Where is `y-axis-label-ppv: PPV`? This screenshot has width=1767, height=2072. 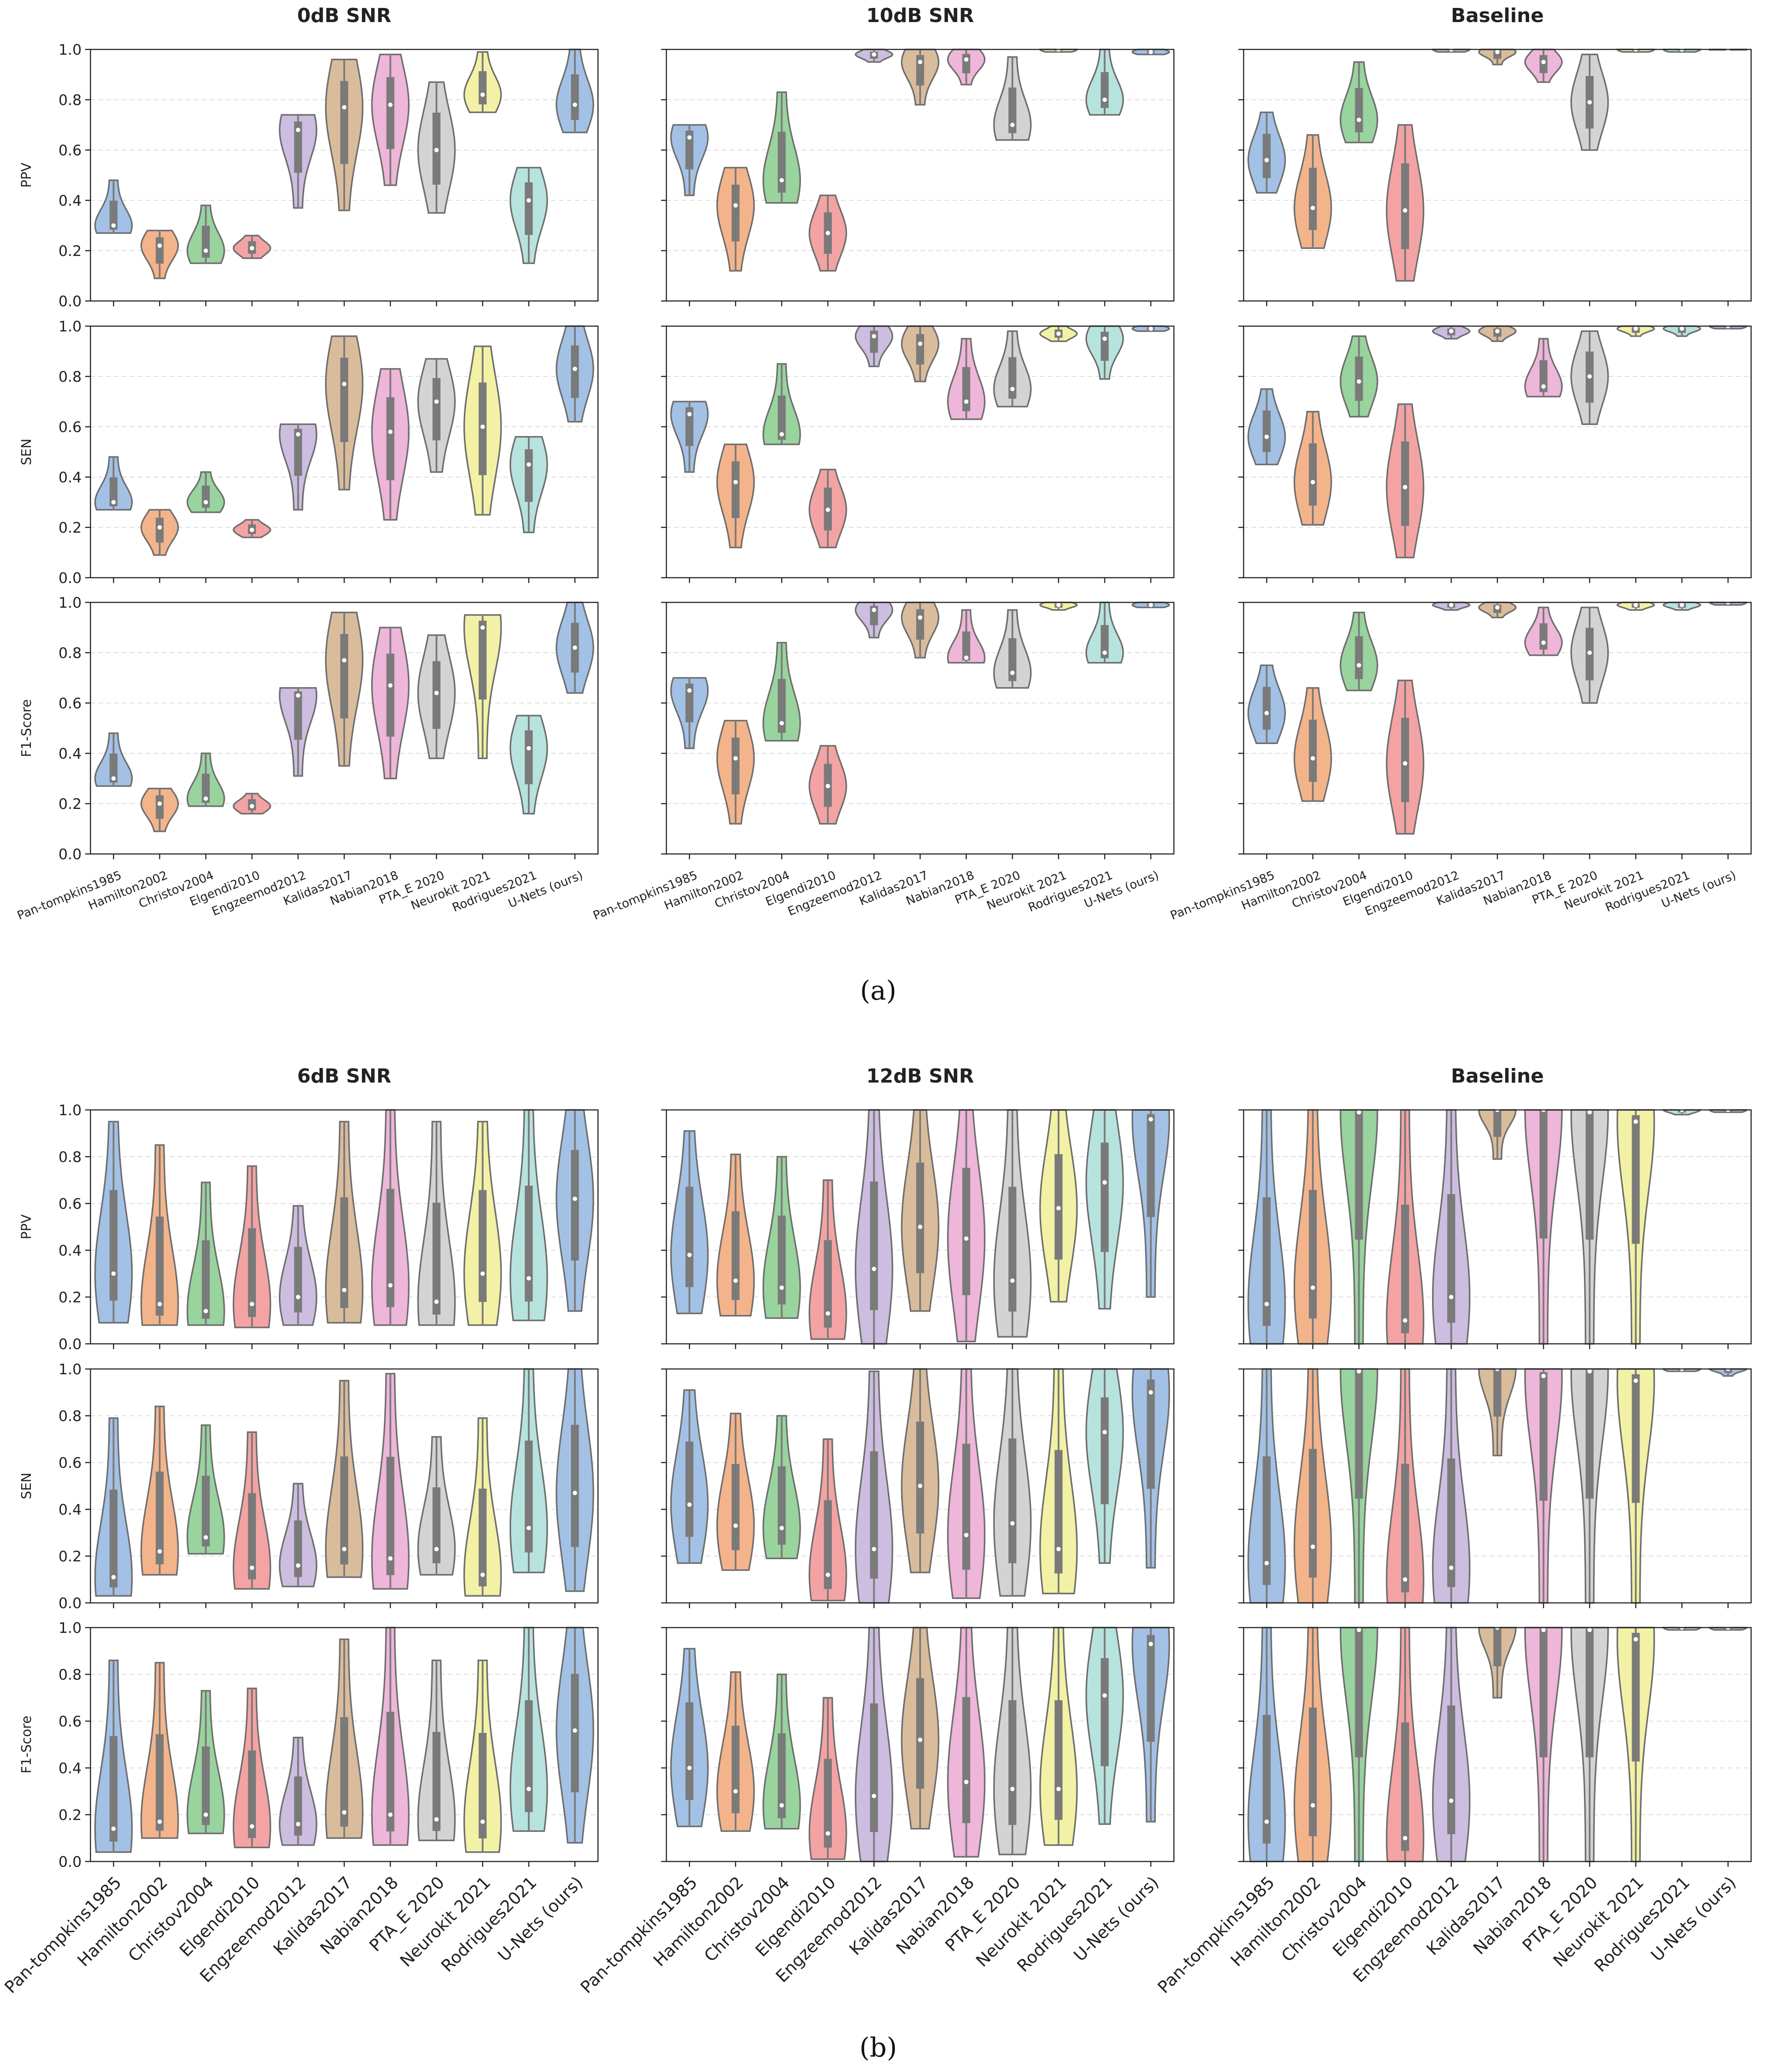 y-axis-label-ppv: PPV is located at coordinates (26, 1226).